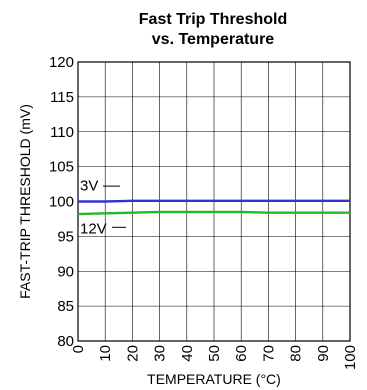 Image resolution: width=367 pixels, height=390 pixels. What do you see at coordinates (213, 207) in the screenshot?
I see `series-lines` at bounding box center [213, 207].